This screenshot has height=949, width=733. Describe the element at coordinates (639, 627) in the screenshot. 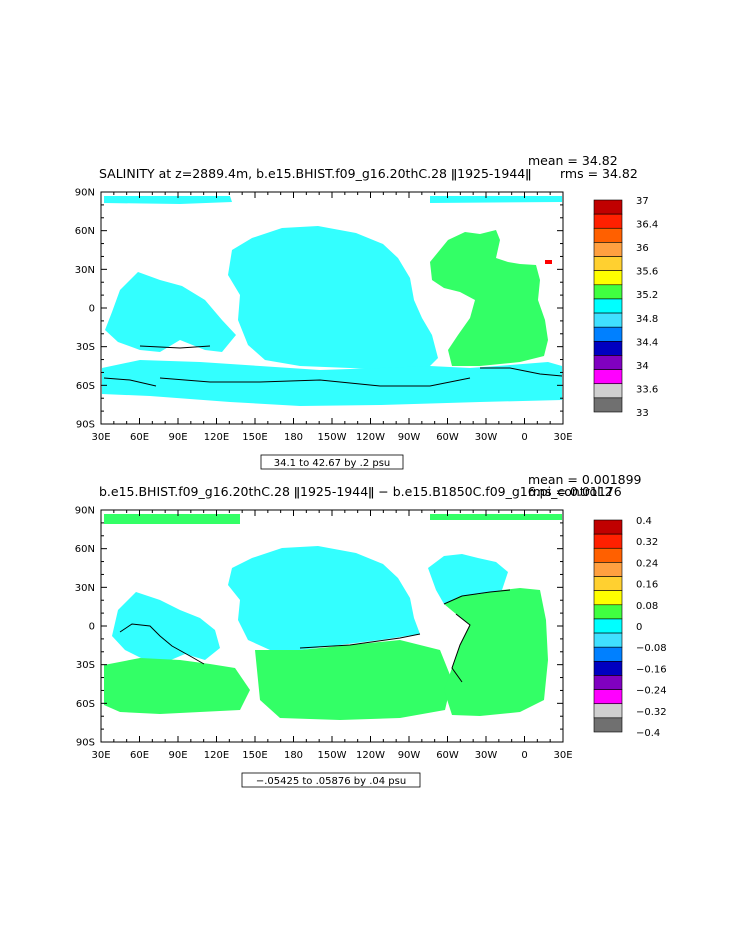

I see `panel-2-colorbar-label: 0` at that location.